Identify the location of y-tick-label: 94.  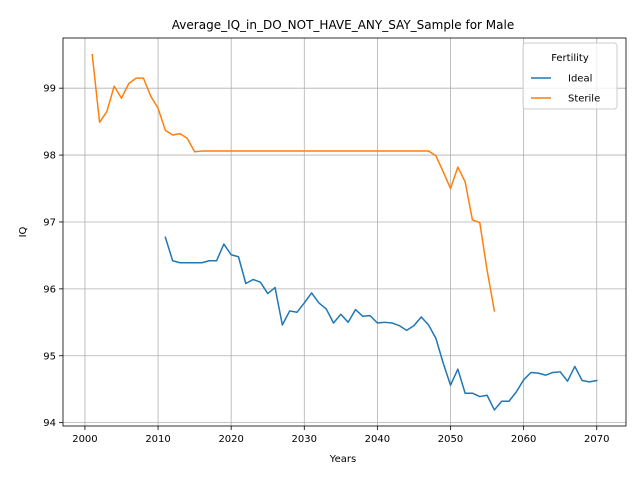
(49, 423).